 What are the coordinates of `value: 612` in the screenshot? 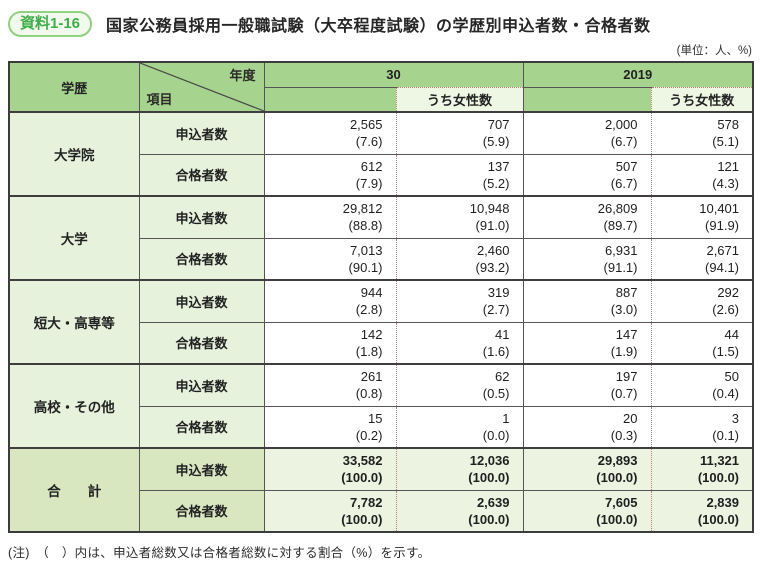 It's located at (371, 166).